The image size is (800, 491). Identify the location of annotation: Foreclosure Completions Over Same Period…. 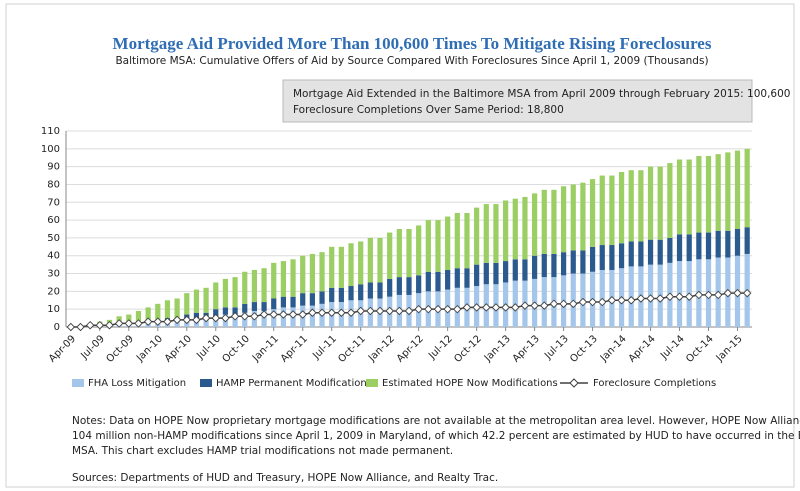
(428, 110).